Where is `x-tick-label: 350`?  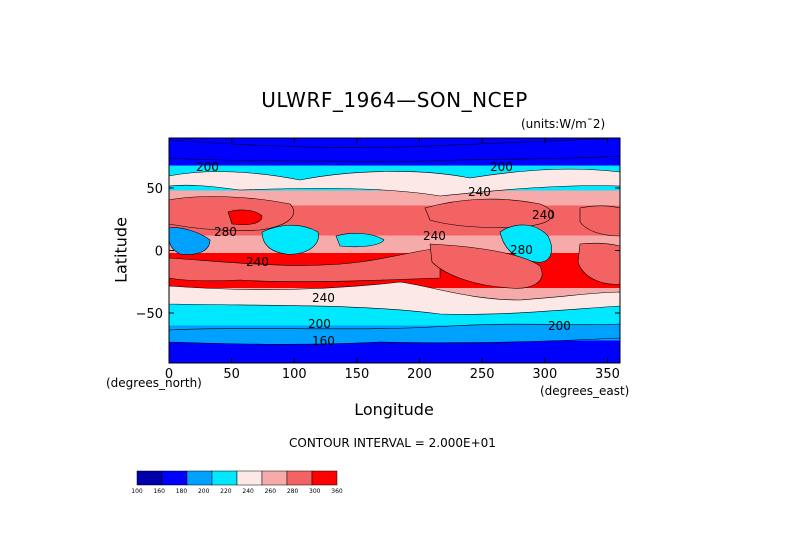
x-tick-label: 350 is located at coordinates (607, 374).